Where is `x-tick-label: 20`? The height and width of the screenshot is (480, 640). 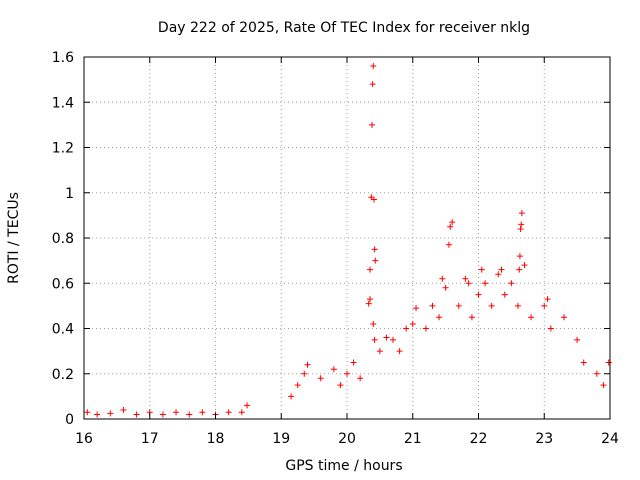 x-tick-label: 20 is located at coordinates (347, 439).